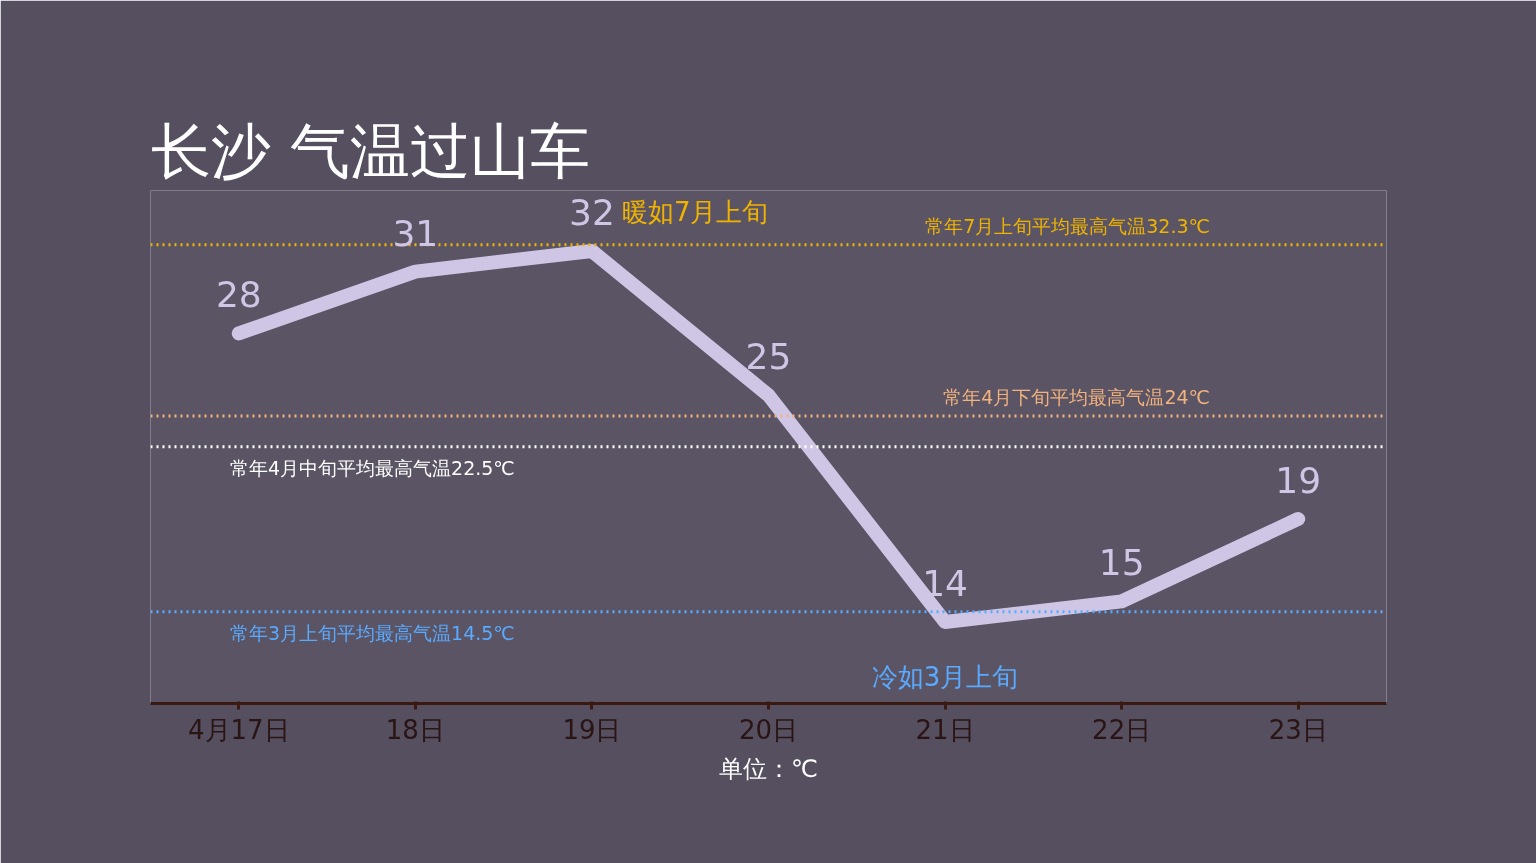  I want to click on data-label: 32, so click(592, 212).